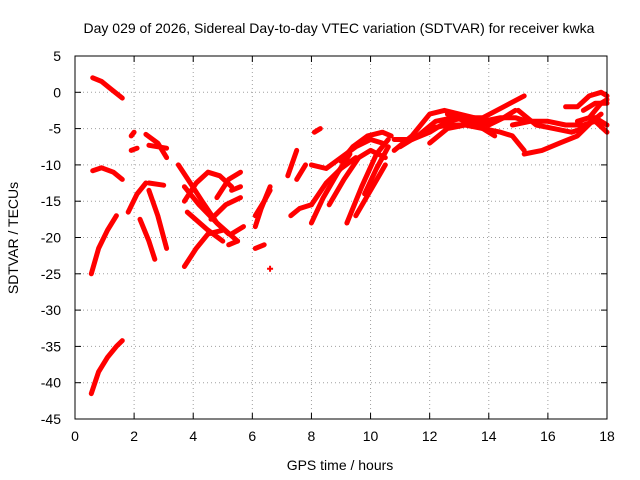  What do you see at coordinates (132, 134) in the screenshot?
I see `series-trace-s6` at bounding box center [132, 134].